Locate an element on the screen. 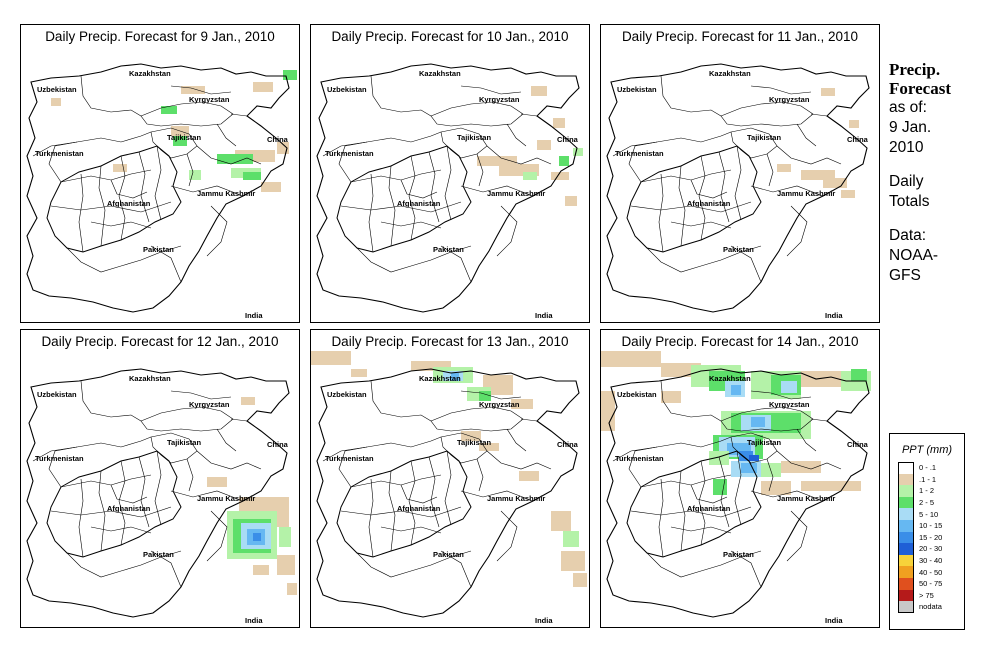 The width and height of the screenshot is (983, 649). panel-title: Daily Precip. Forecast for 12 Jan., 2010 is located at coordinates (160, 341).